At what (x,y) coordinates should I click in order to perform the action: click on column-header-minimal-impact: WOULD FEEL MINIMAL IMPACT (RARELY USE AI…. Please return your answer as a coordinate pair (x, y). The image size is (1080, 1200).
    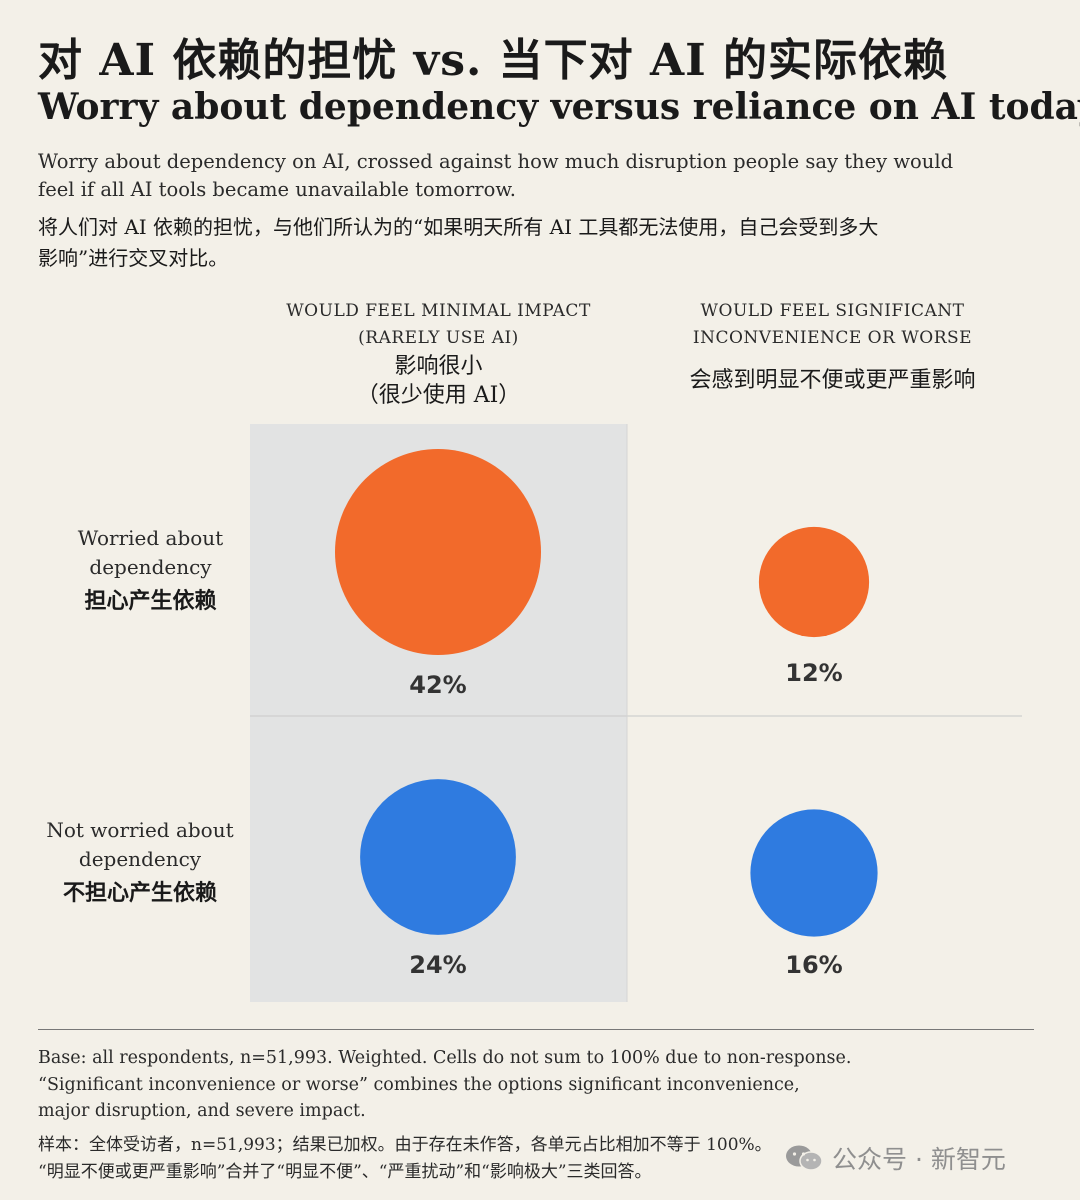
    Looking at the image, I should click on (438, 354).